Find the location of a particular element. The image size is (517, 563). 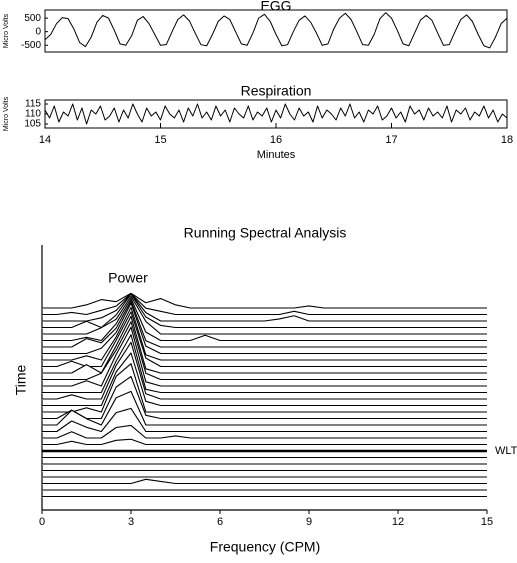

row-label: WLT is located at coordinates (506, 451).